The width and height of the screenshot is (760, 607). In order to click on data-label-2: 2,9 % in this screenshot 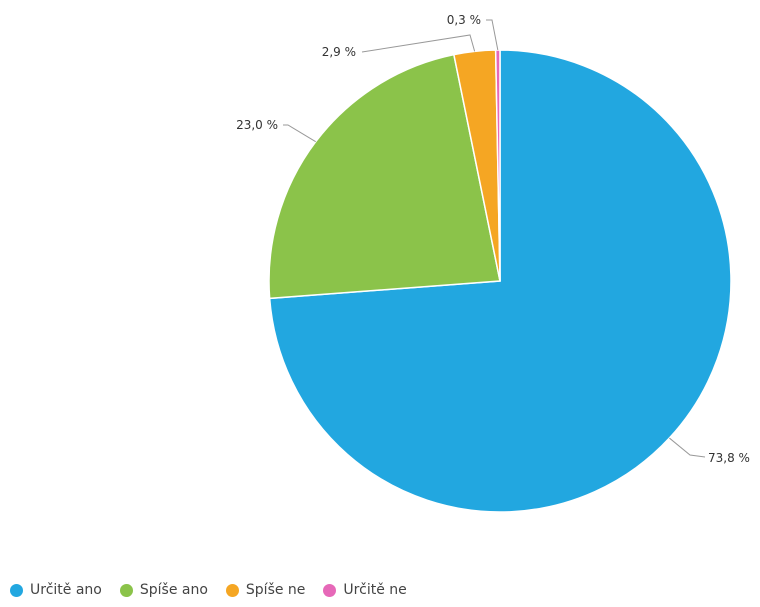, I will do `click(339, 52)`.